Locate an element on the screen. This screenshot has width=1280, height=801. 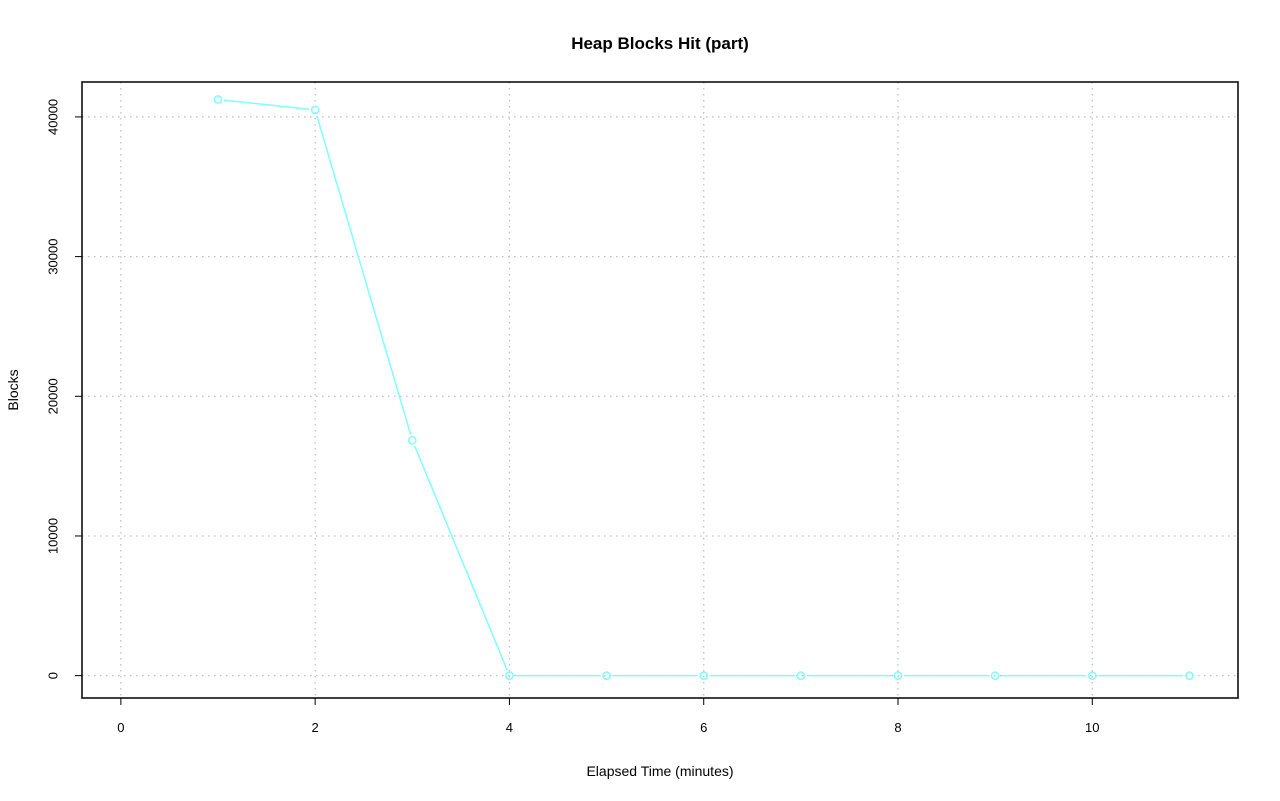
y-tick-label: 20000 is located at coordinates (52, 396).